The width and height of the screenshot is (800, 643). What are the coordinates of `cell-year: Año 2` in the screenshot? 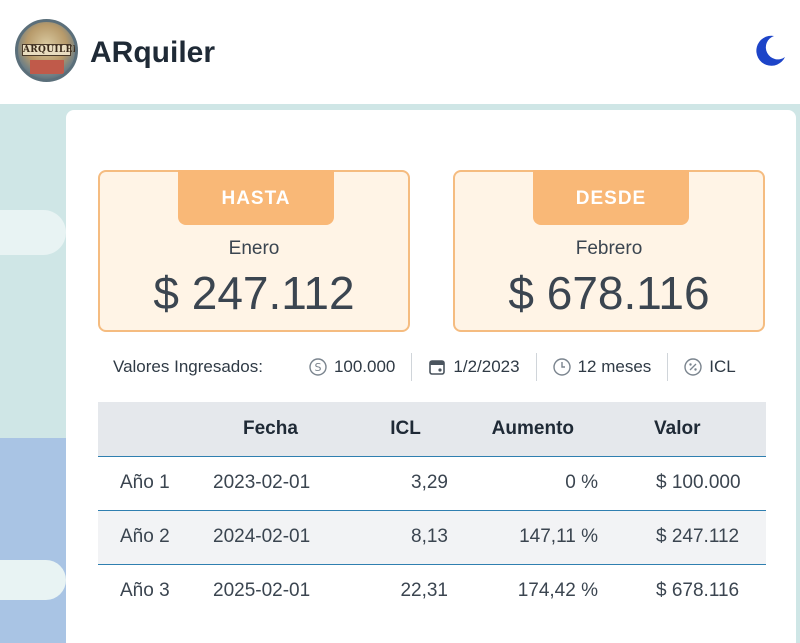 It's located at (145, 536).